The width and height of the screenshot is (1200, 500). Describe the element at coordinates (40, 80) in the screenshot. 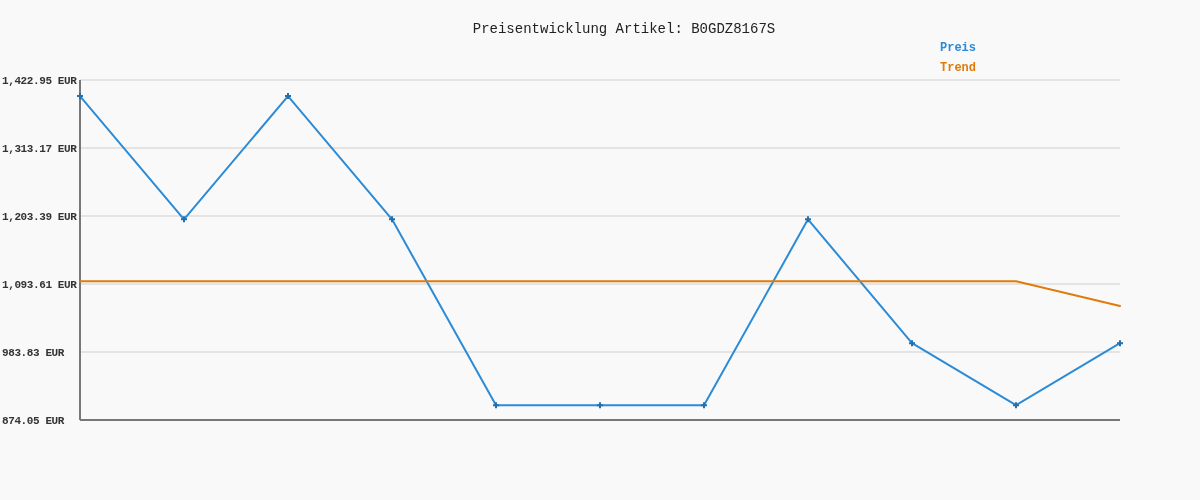

I see `y-tick-label: 1,422.95 EUR` at that location.